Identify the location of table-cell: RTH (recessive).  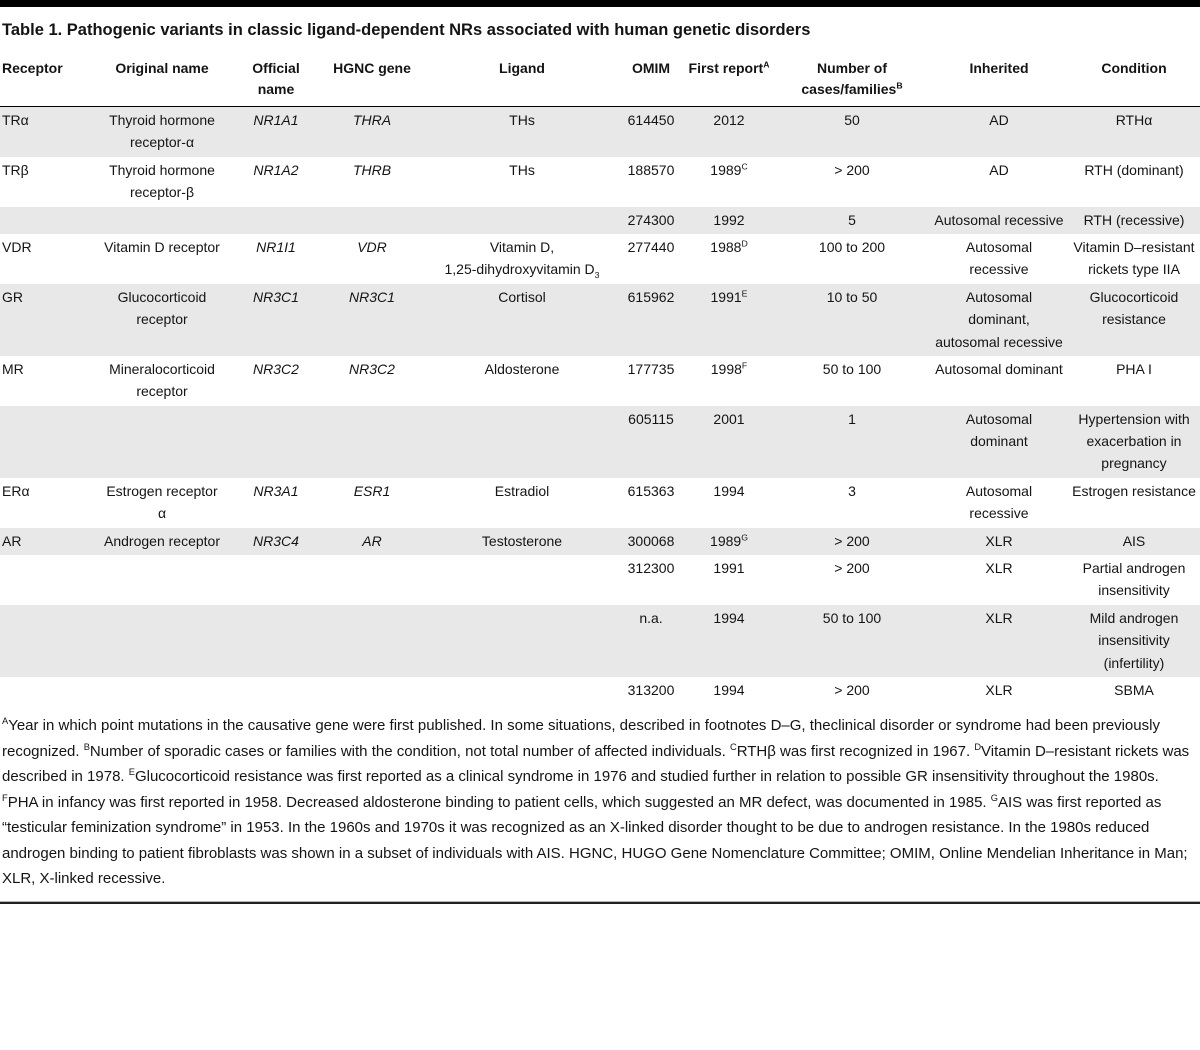
(1134, 219).